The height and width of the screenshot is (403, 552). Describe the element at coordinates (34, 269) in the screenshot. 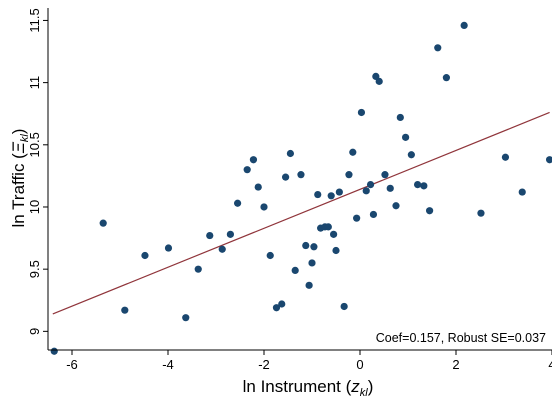

I see `y-tick-label: 9.5` at that location.